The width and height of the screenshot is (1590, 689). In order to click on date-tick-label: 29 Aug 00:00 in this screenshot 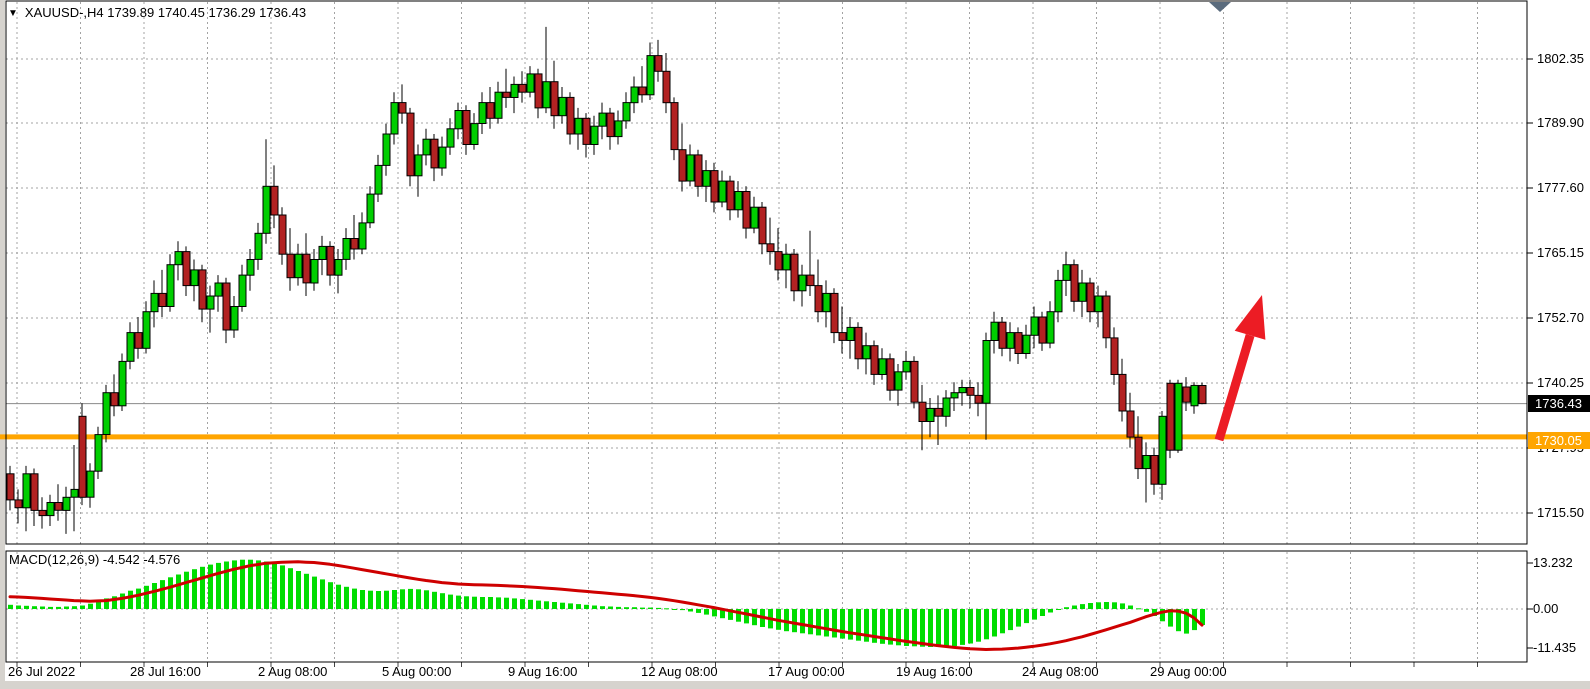, I will do `click(1188, 671)`.